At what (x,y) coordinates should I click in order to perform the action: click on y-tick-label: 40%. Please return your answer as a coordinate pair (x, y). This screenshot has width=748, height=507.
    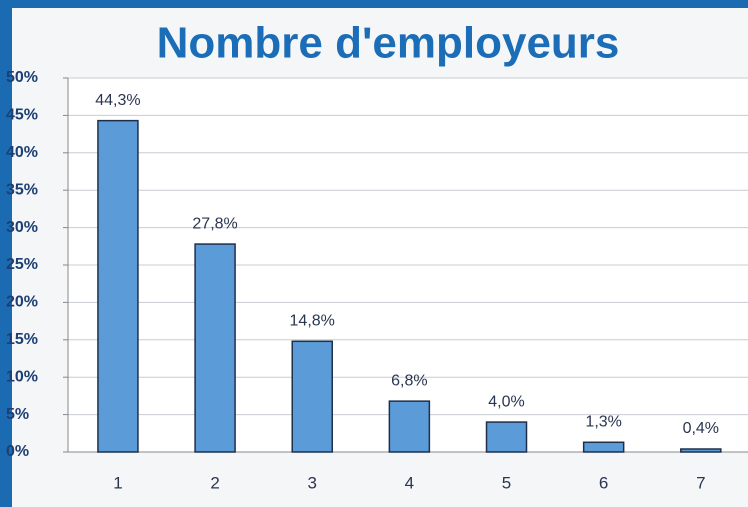
    Looking at the image, I should click on (22, 152).